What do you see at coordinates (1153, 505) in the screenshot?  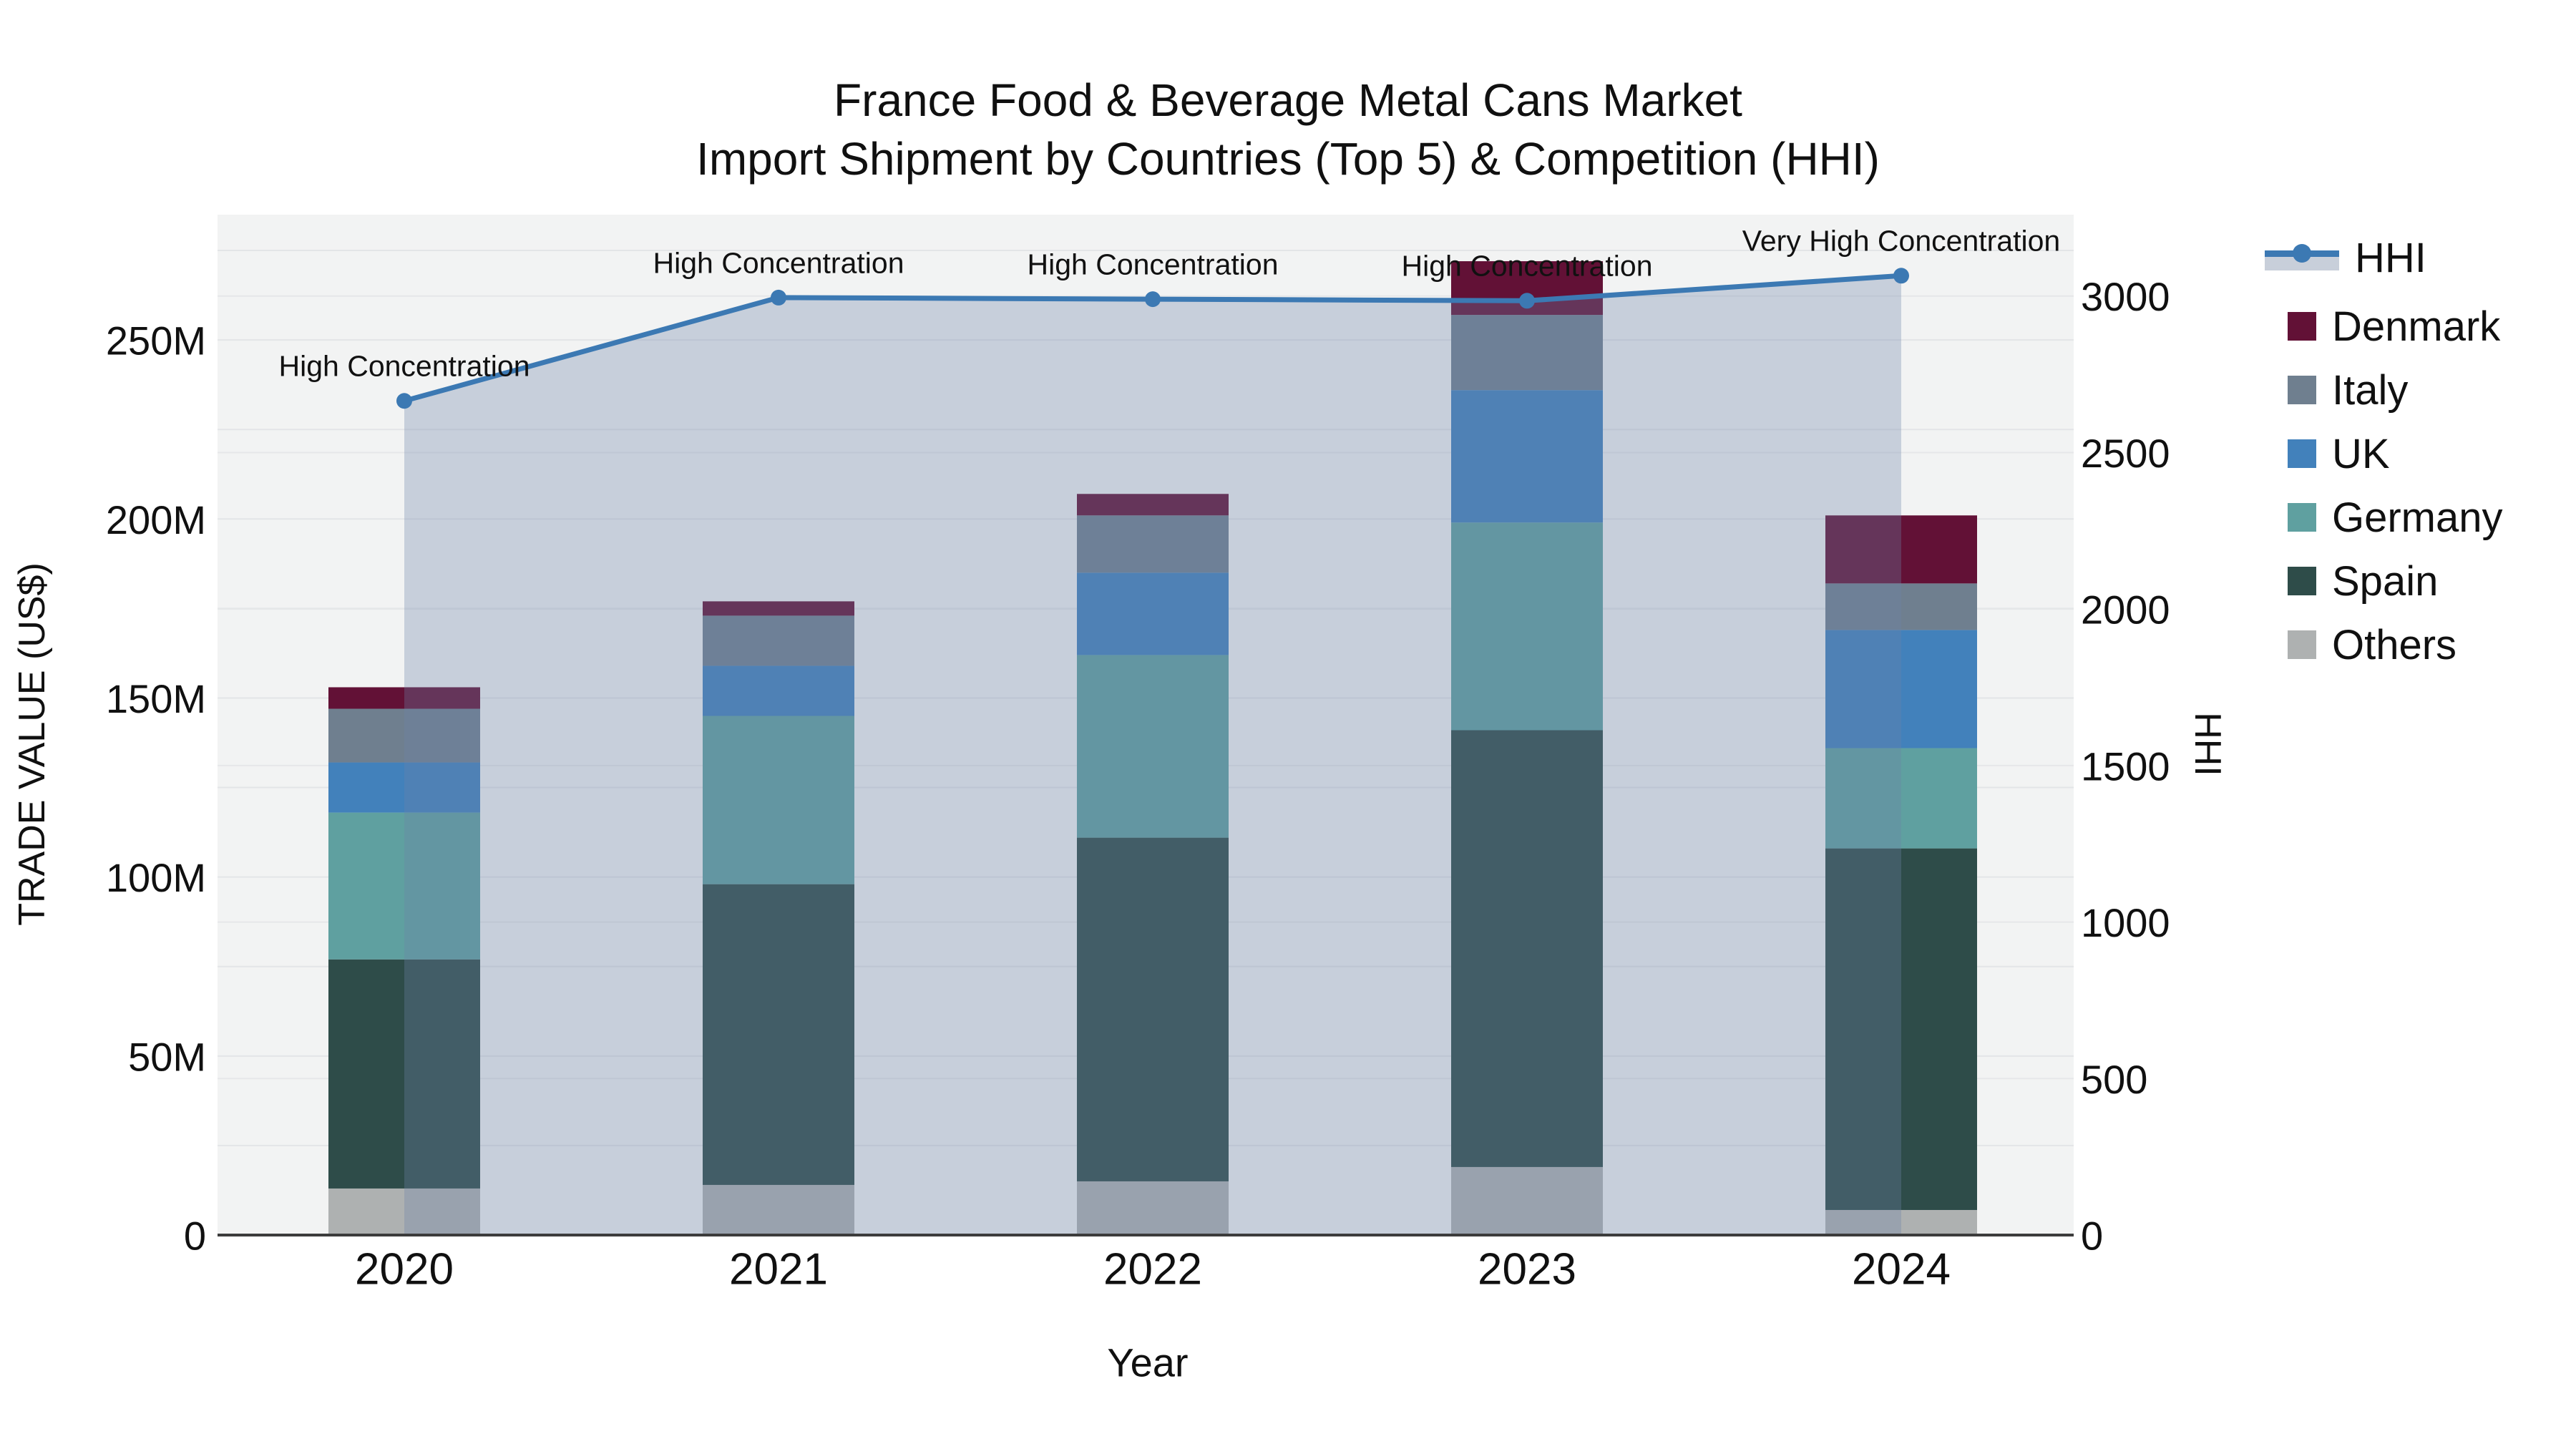 I see `bar-segment-2022-denmark` at bounding box center [1153, 505].